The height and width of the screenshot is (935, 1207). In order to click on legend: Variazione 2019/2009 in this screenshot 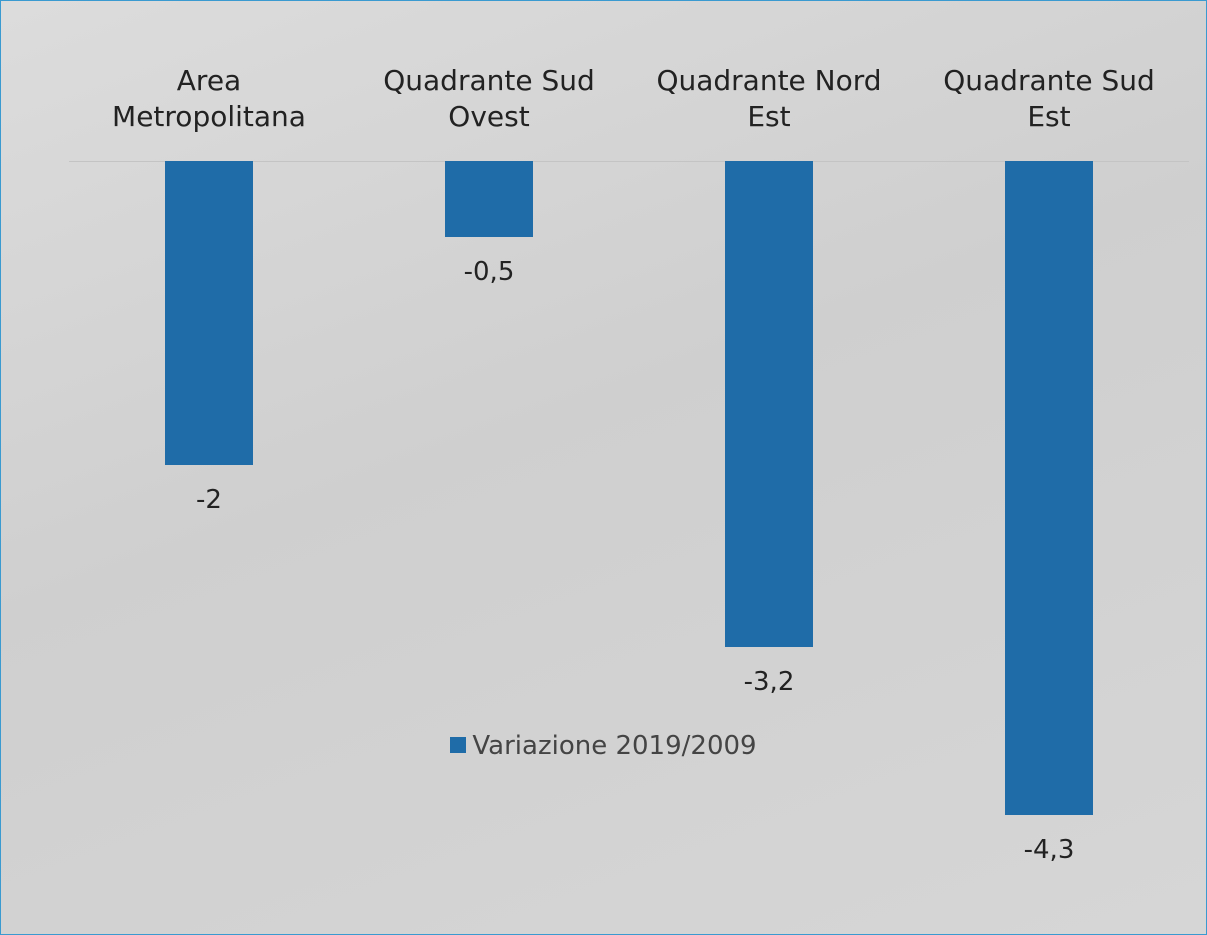, I will do `click(603, 746)`.